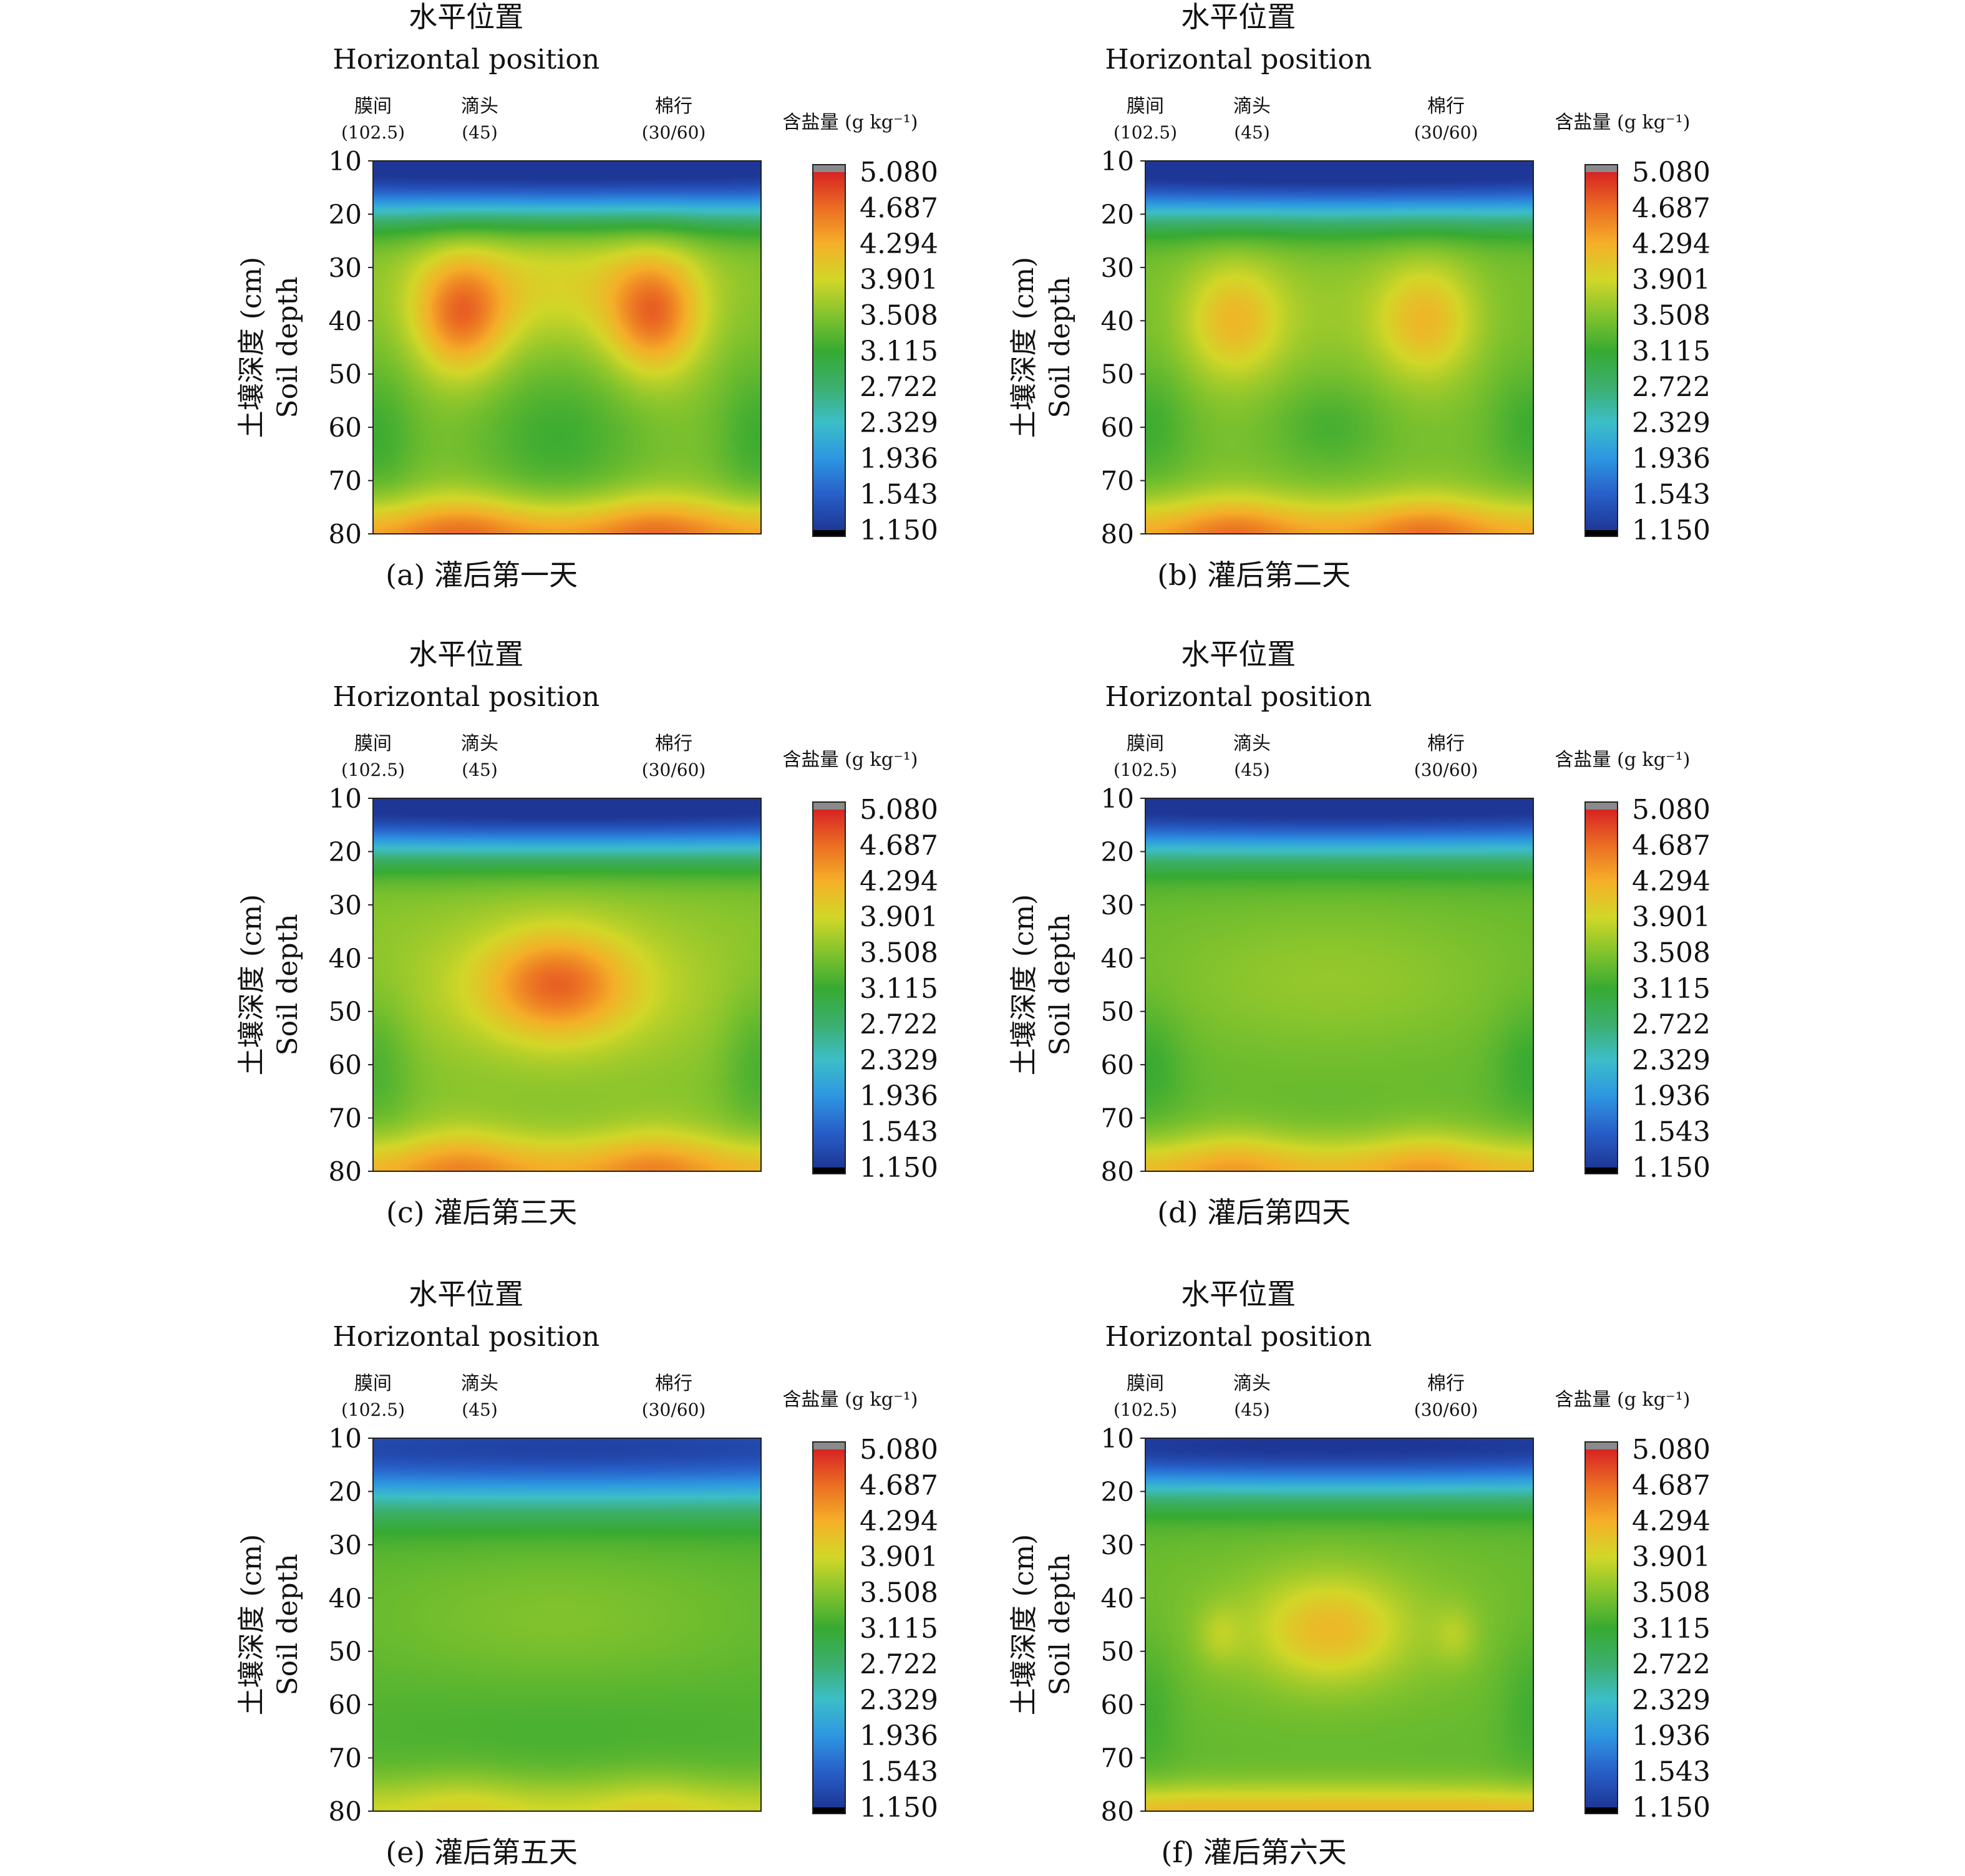  What do you see at coordinates (481, 1212) in the screenshot?
I see `panel-caption: (c) 灌后第三天` at bounding box center [481, 1212].